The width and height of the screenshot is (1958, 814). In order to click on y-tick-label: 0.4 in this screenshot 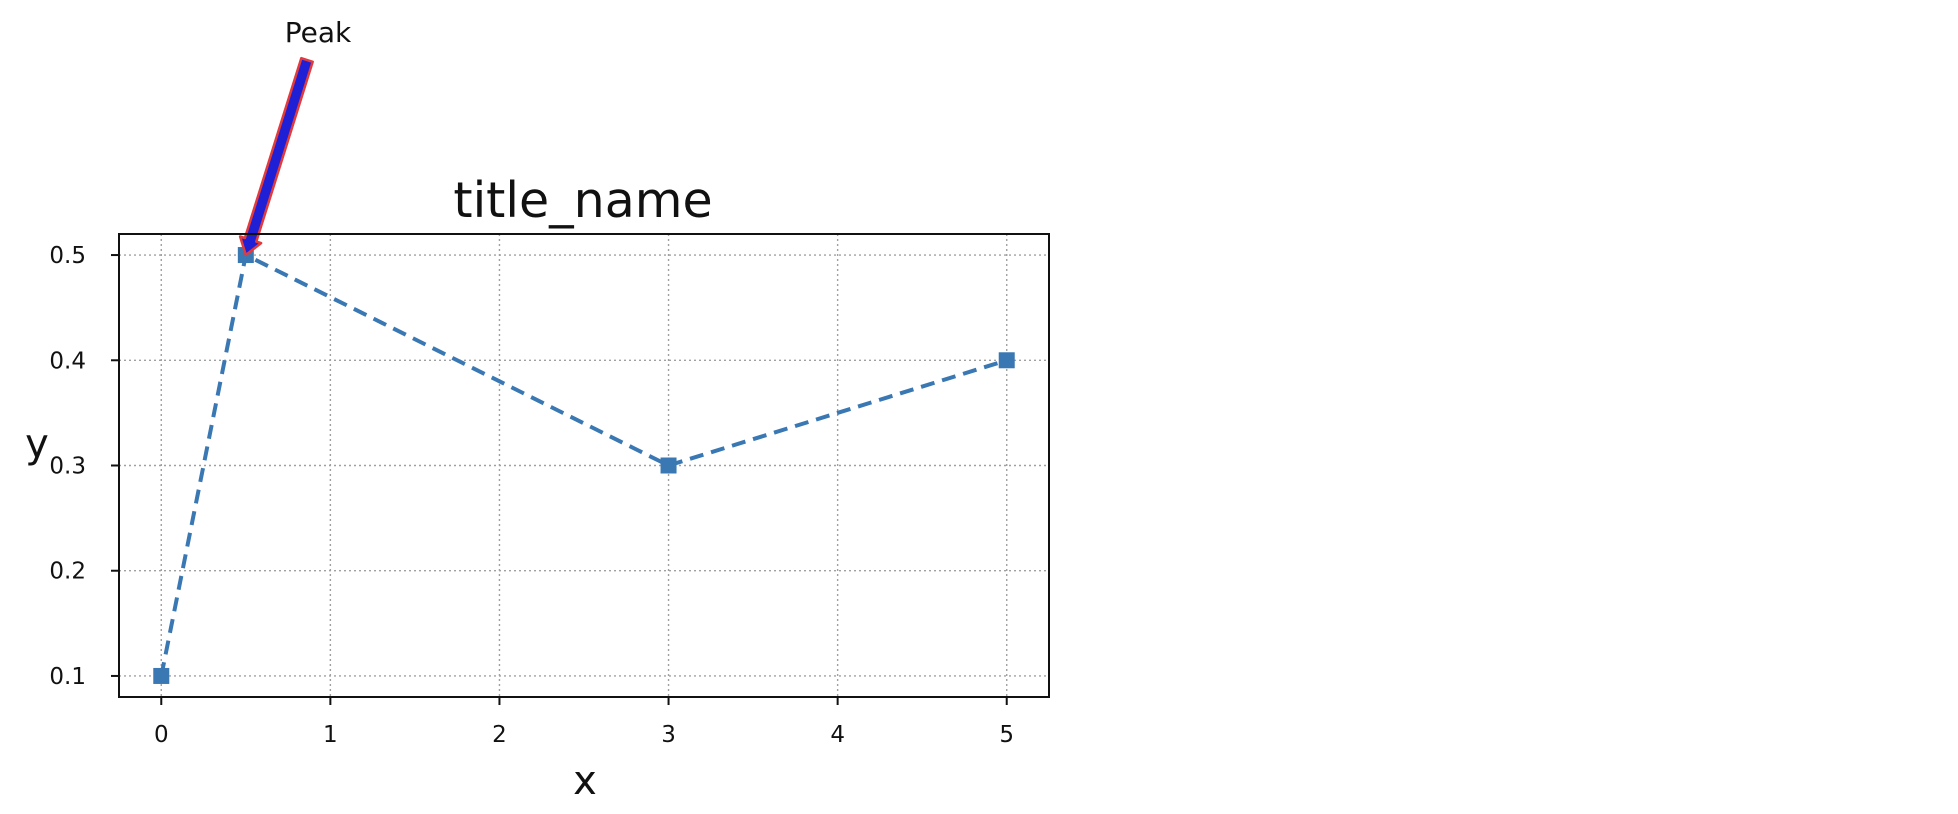, I will do `click(67, 361)`.